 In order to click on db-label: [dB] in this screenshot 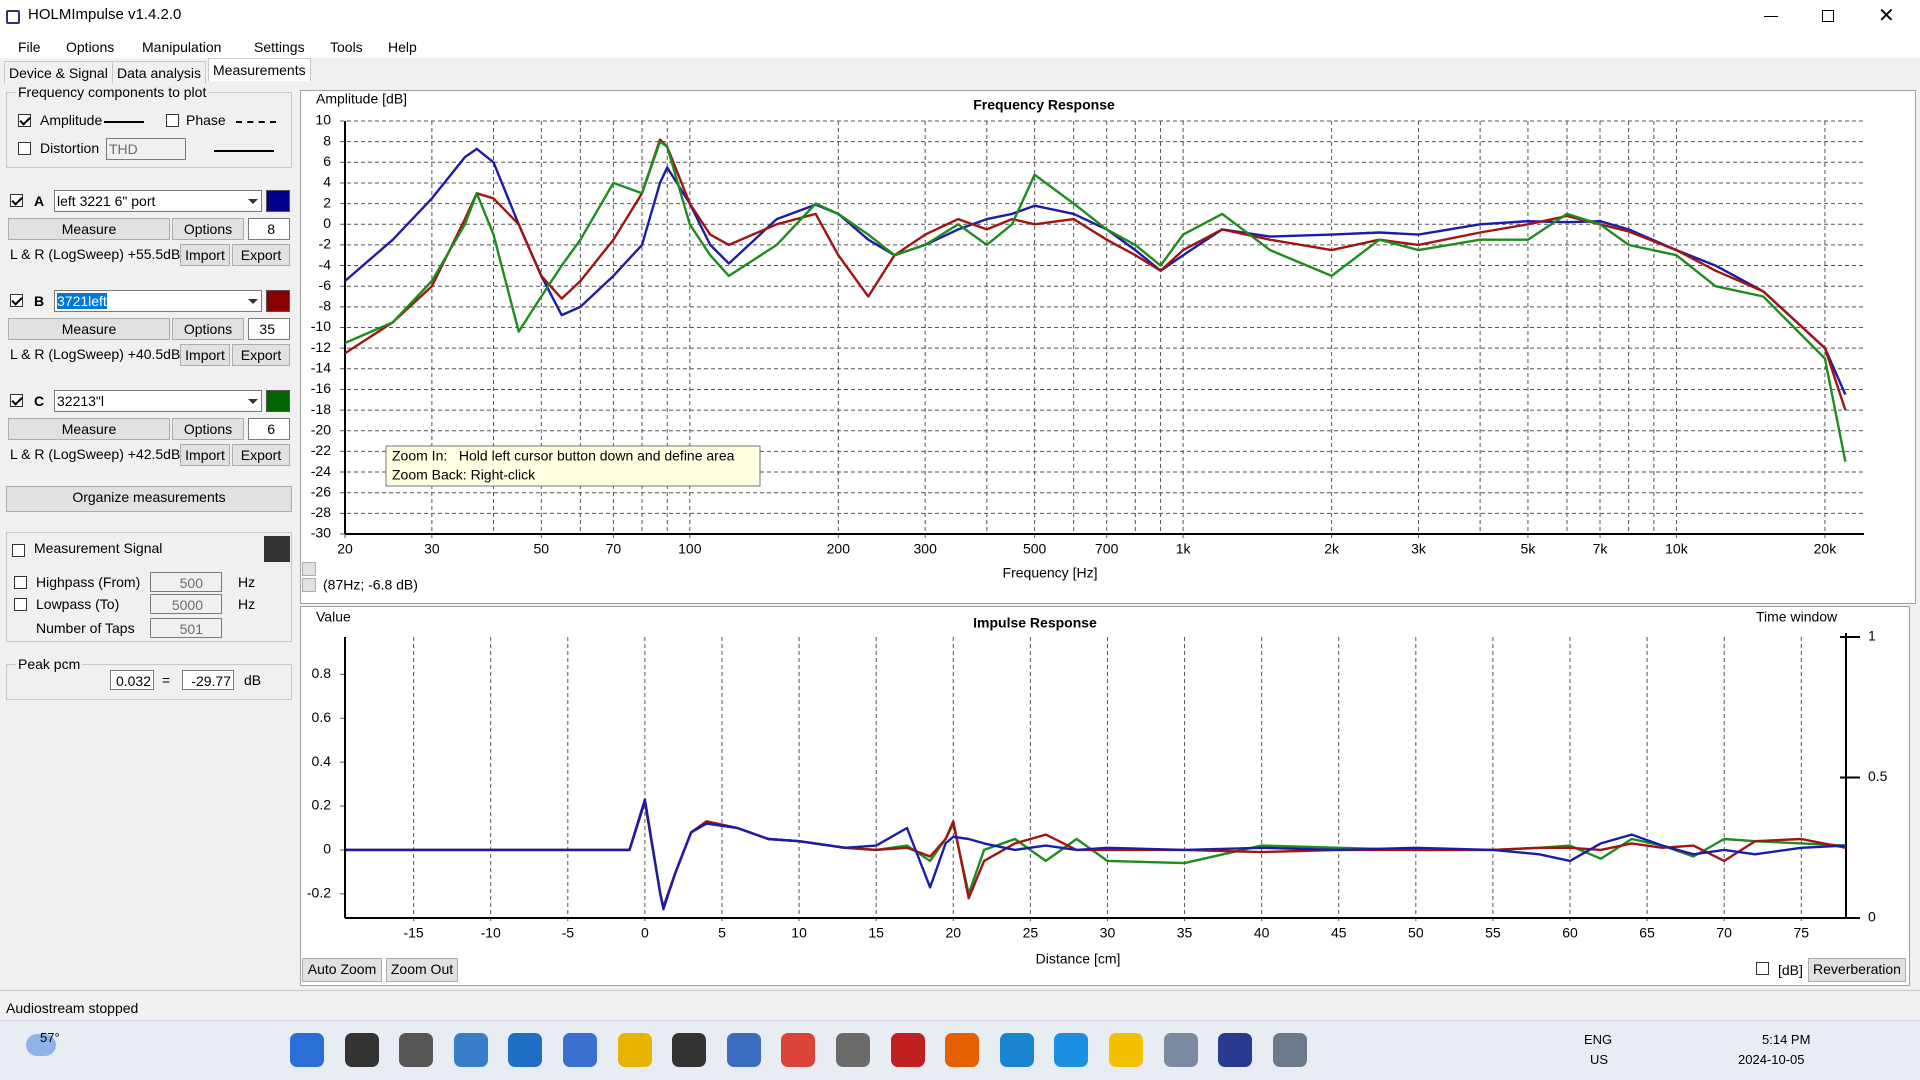, I will do `click(1790, 970)`.